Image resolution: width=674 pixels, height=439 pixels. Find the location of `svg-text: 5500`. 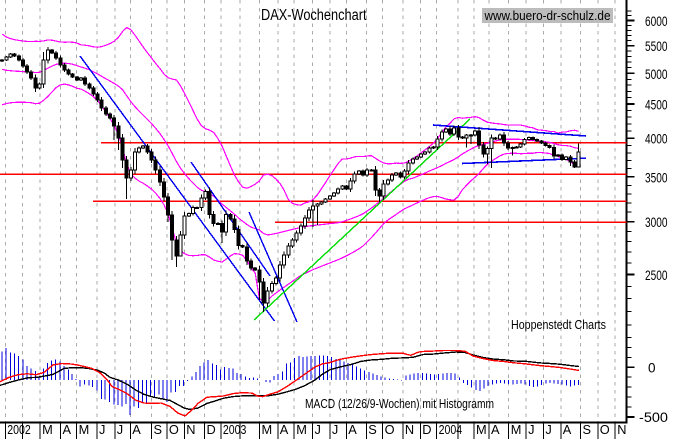

svg-text: 5500 is located at coordinates (656, 46).